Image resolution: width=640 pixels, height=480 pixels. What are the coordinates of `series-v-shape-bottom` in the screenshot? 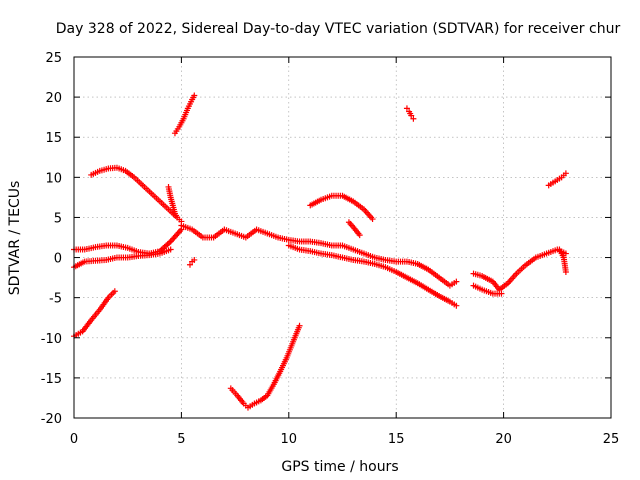 It's located at (265, 366).